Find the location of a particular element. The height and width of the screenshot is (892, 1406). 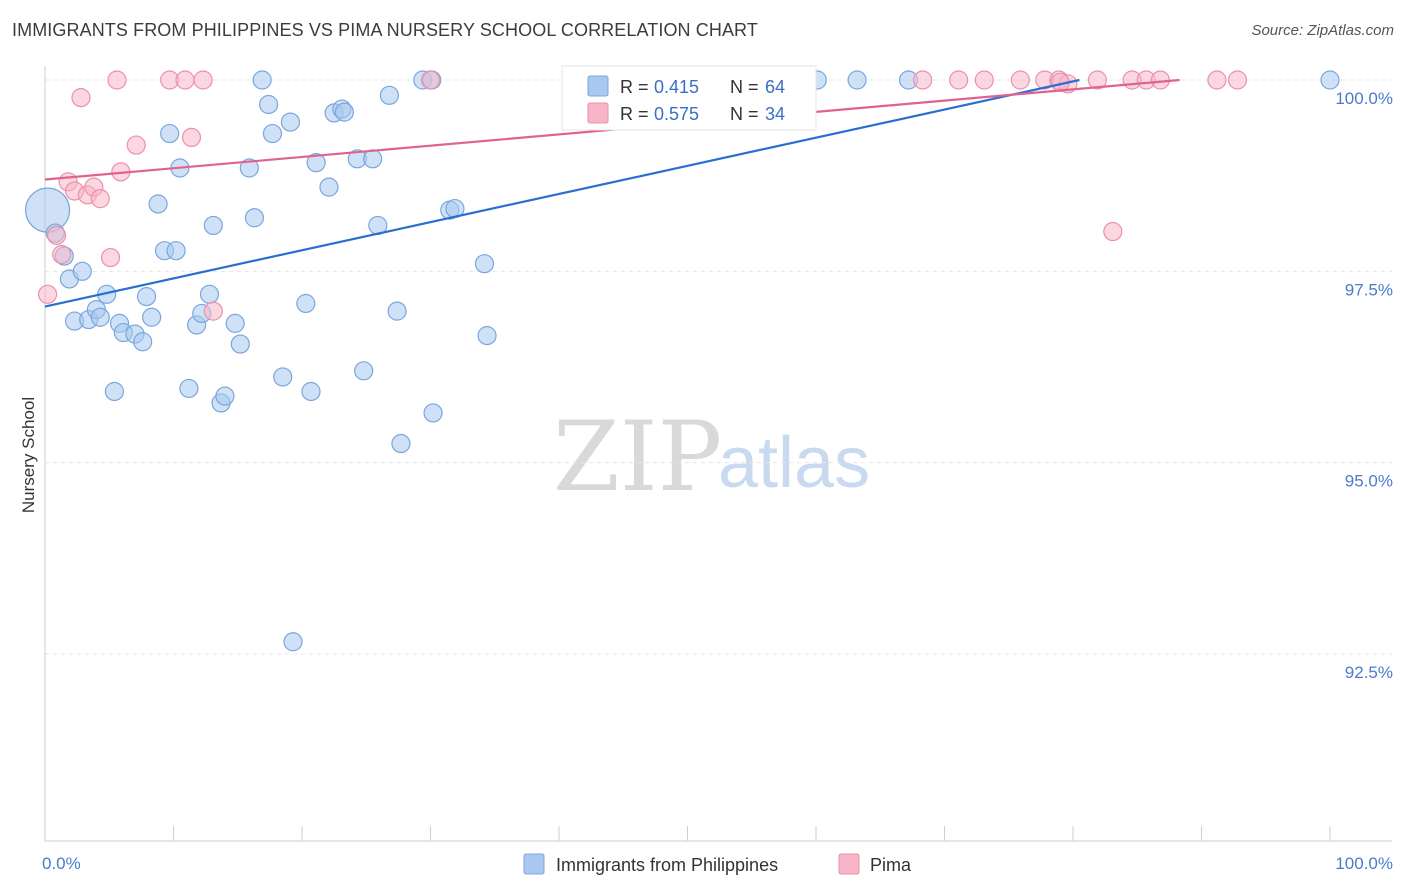

x-tick-label-min: 0.0% is located at coordinates (61, 863).